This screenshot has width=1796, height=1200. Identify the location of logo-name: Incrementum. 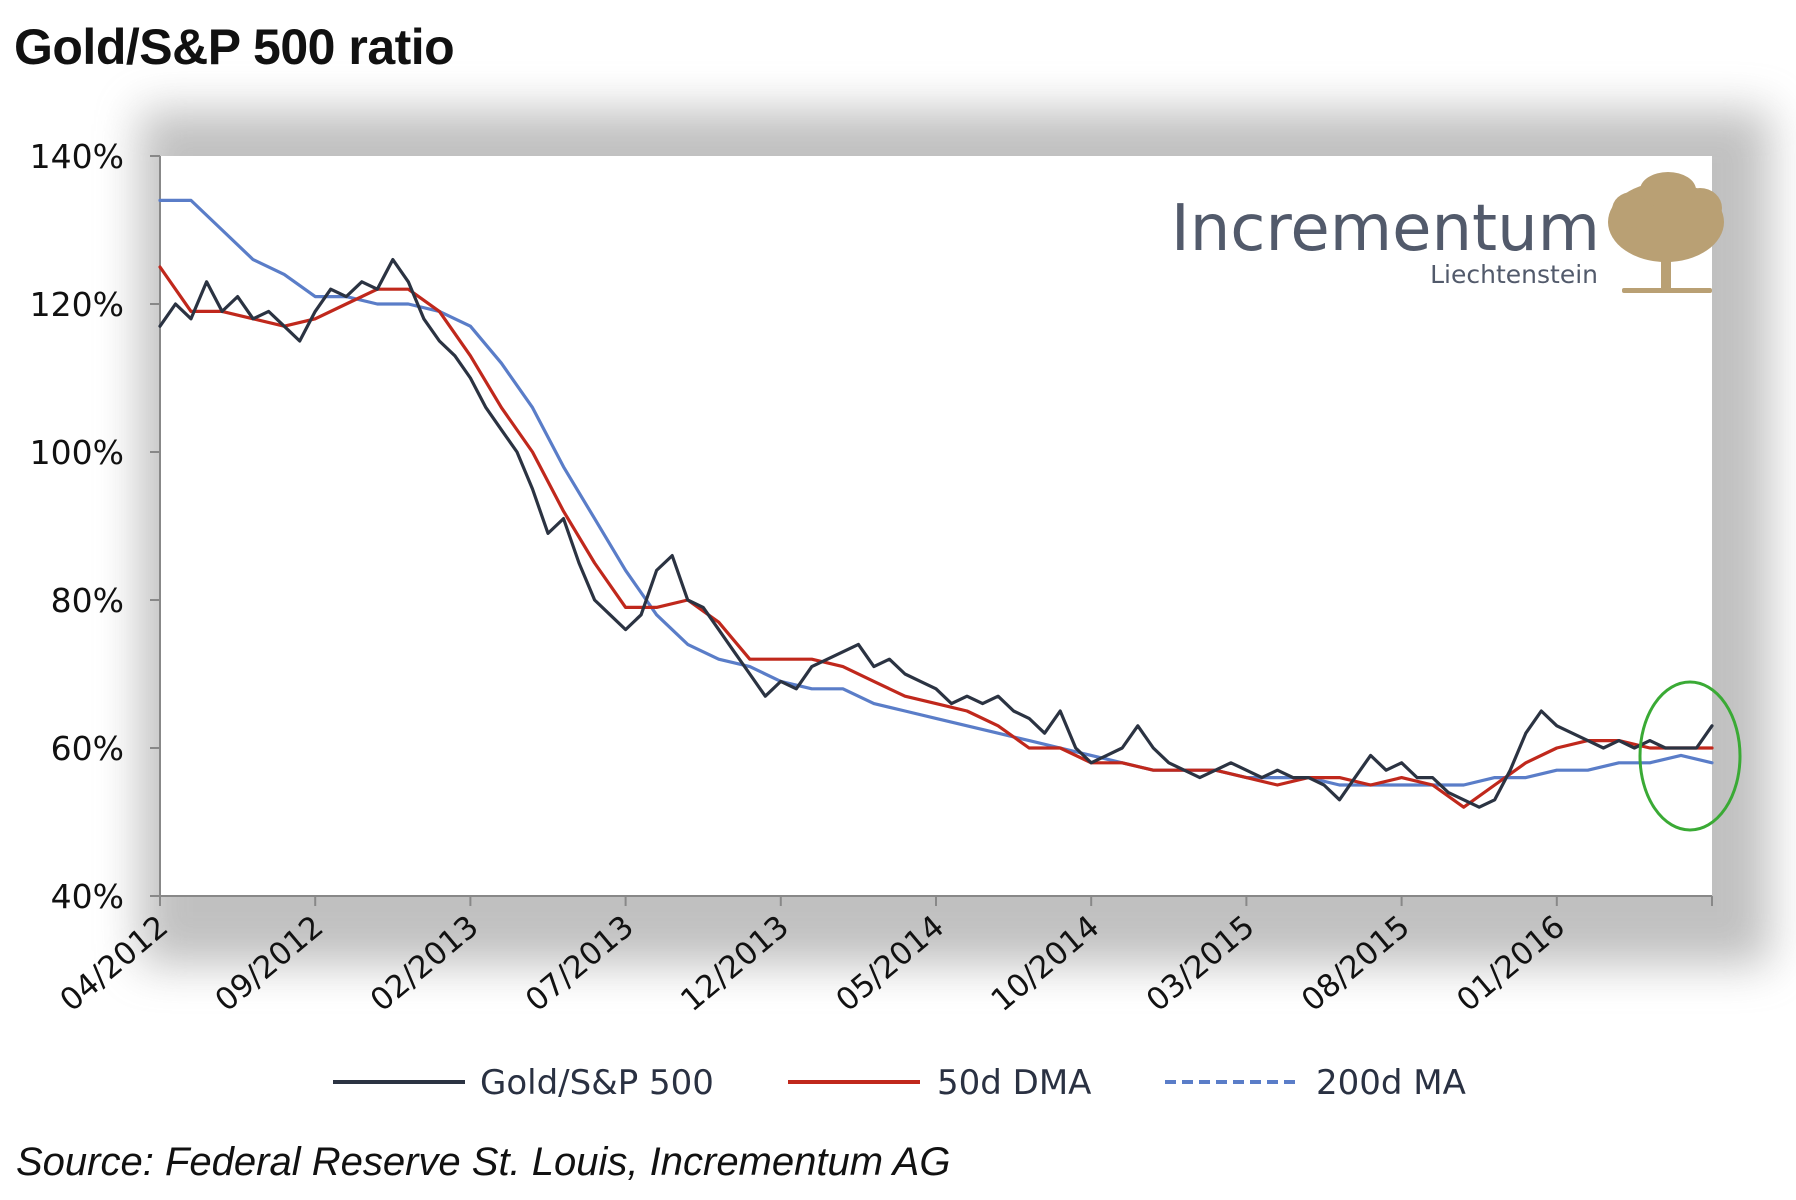
(1385, 229).